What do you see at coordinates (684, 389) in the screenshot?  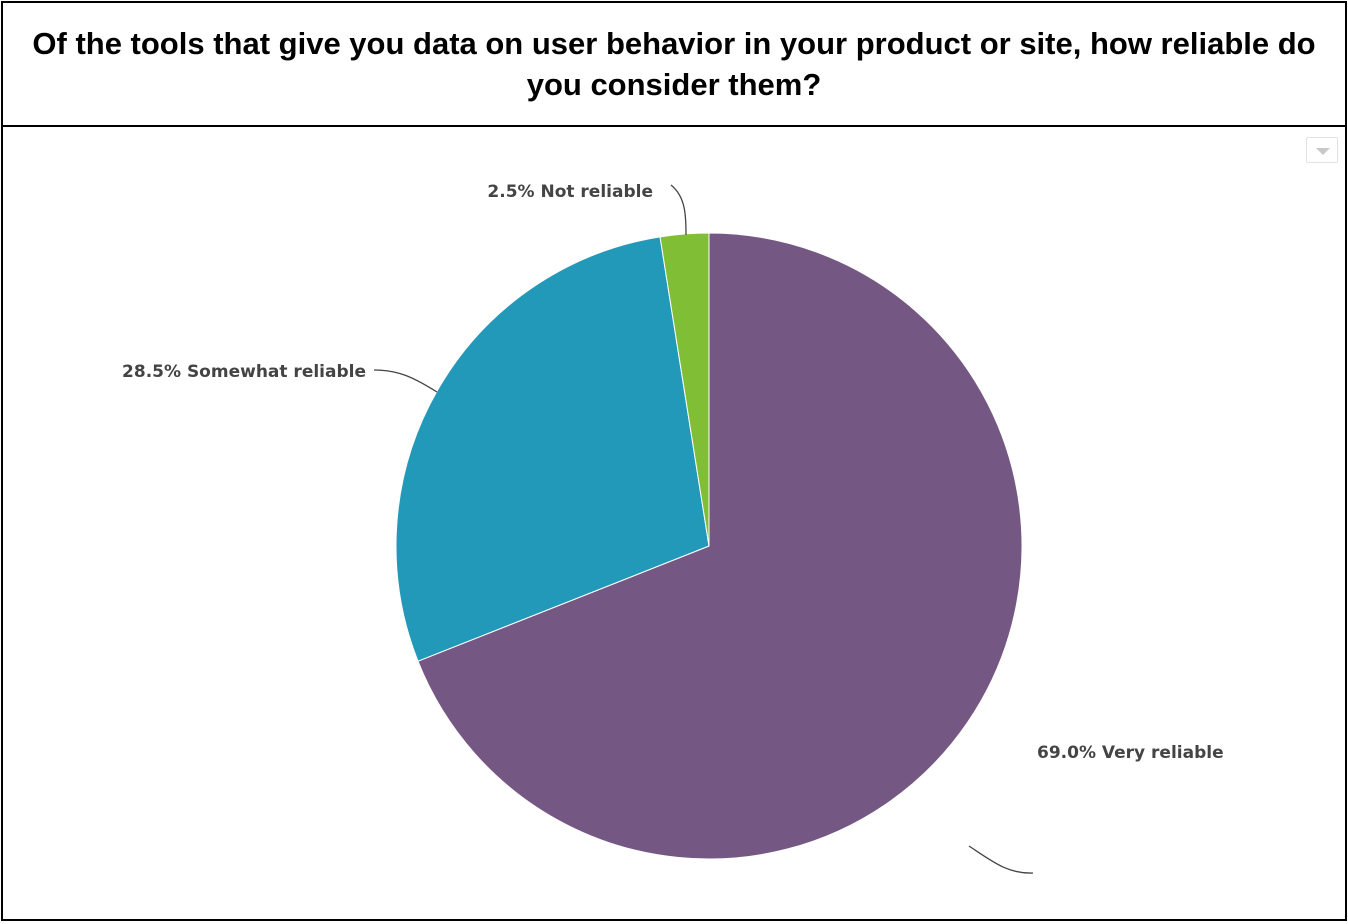 I see `pie-slice-not-reliable` at bounding box center [684, 389].